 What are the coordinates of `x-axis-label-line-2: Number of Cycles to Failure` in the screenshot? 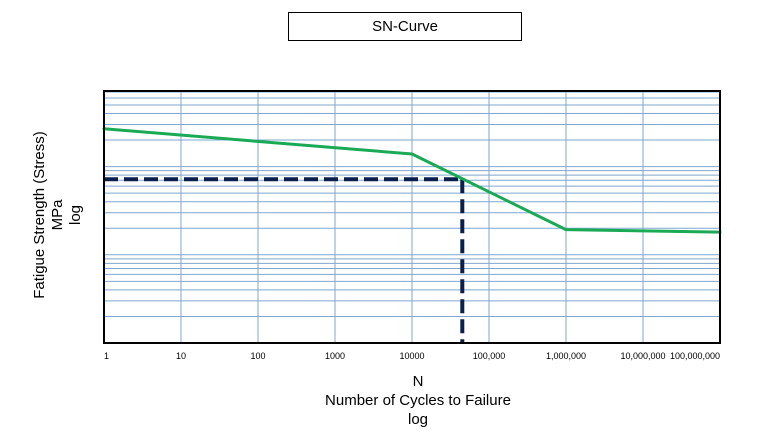 It's located at (418, 400).